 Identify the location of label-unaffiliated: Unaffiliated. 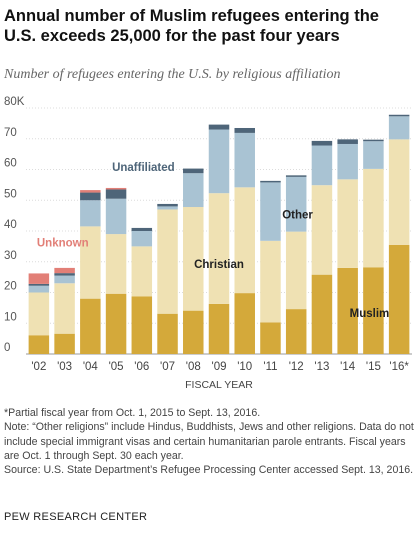
(143, 168).